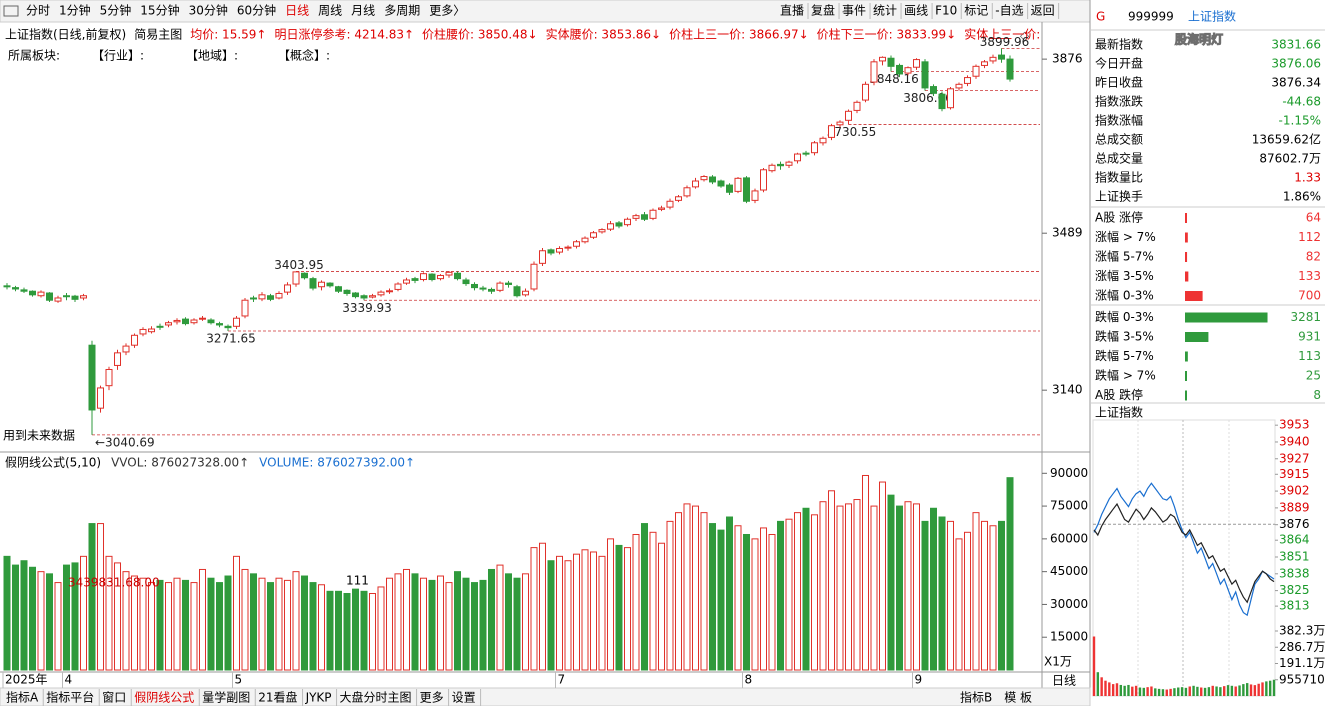 This screenshot has width=1325, height=706. Describe the element at coordinates (297, 11) in the screenshot. I see `toolbar-tab: 日线` at that location.